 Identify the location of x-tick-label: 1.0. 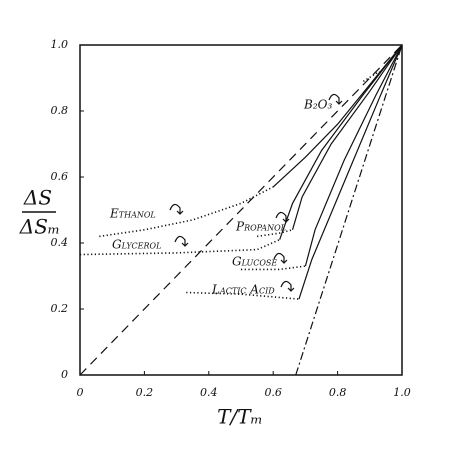
(402, 392).